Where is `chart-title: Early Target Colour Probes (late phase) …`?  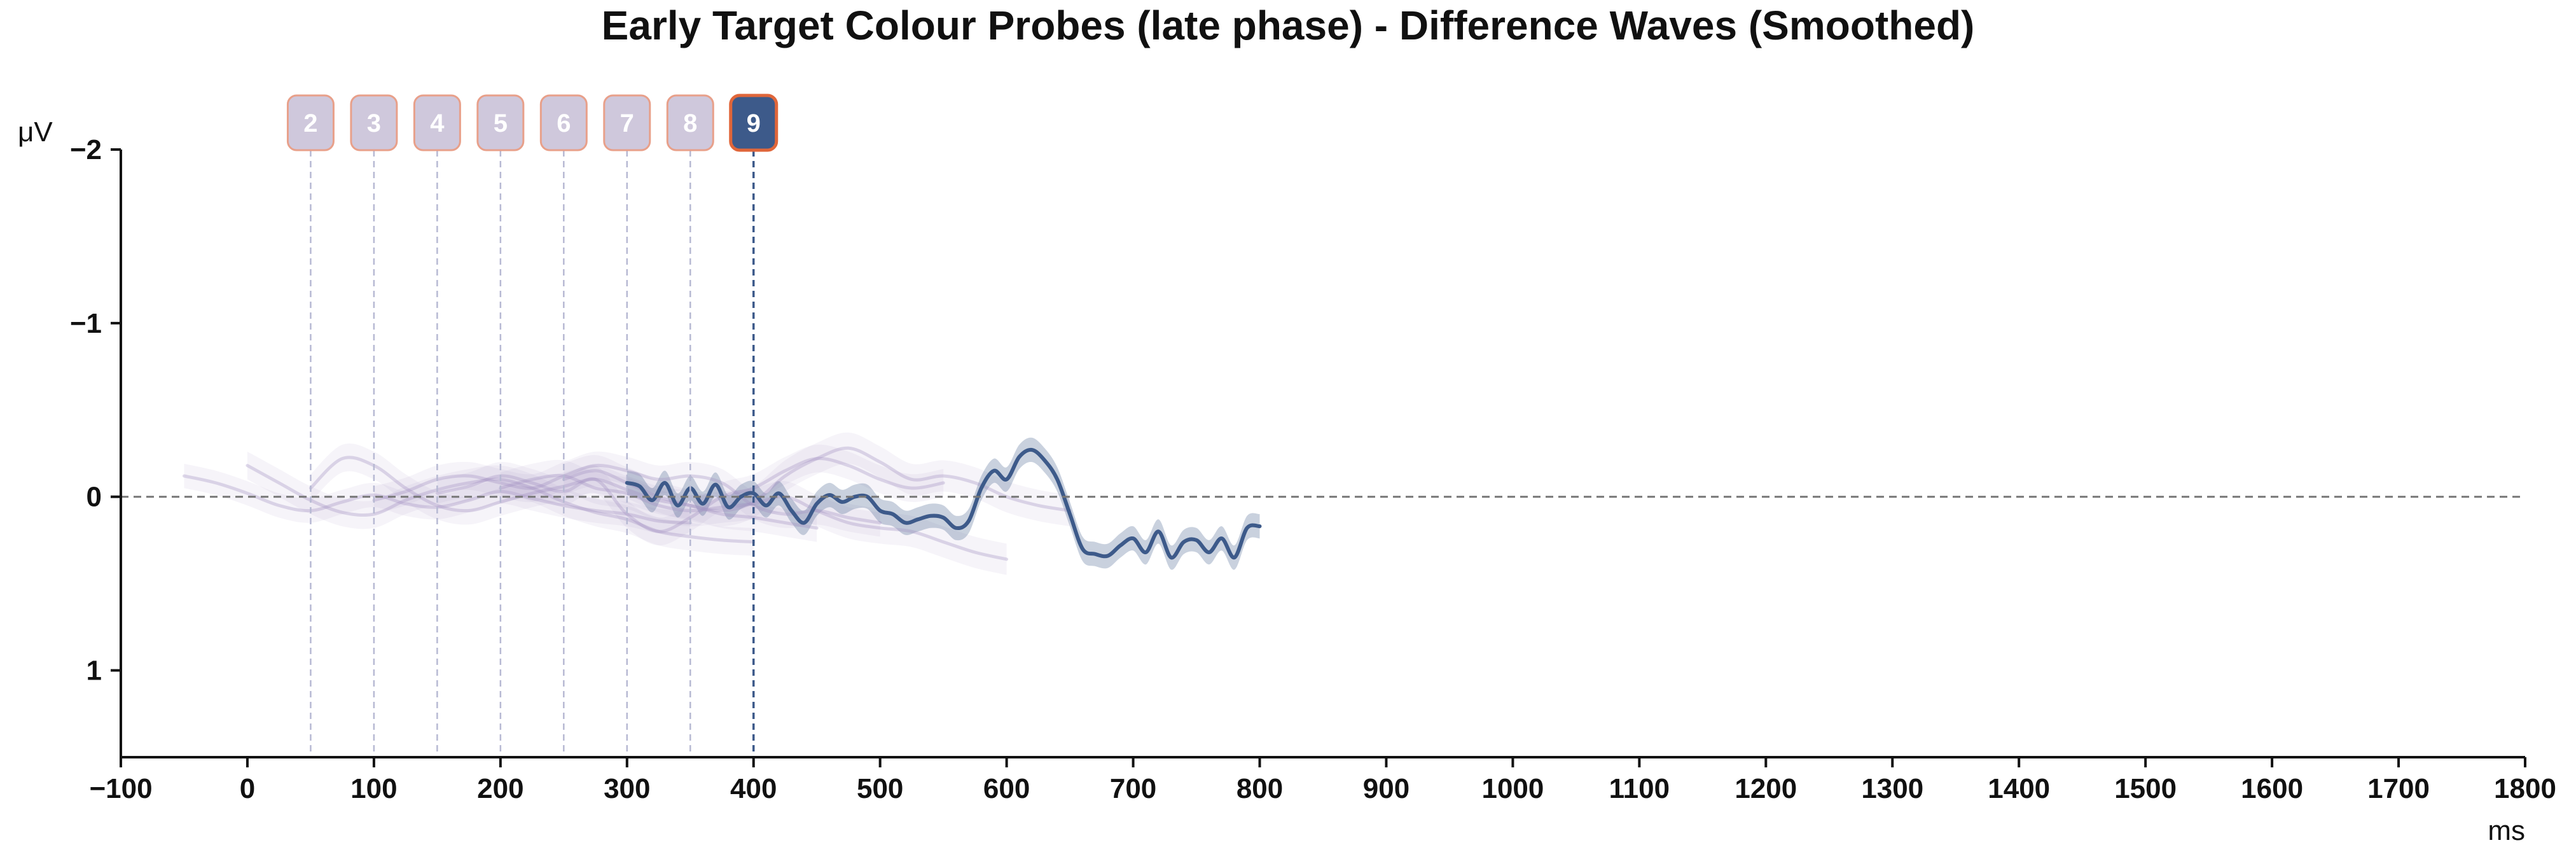
chart-title: Early Target Colour Probes (late phase) … is located at coordinates (1288, 25).